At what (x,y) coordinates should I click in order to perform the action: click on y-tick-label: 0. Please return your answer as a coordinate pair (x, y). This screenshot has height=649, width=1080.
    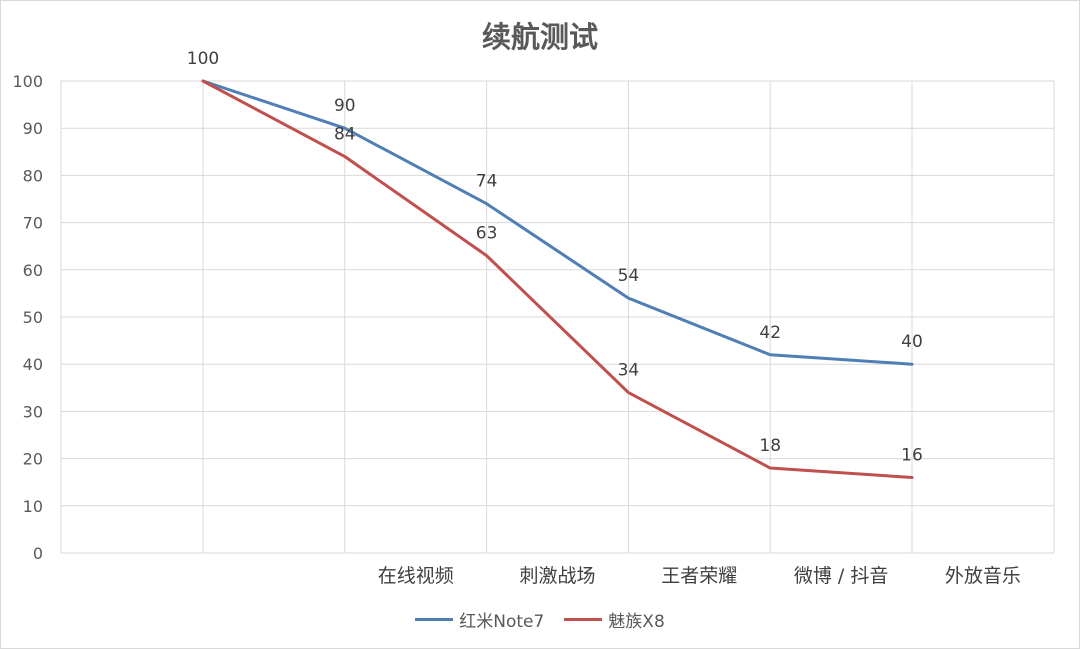
    Looking at the image, I should click on (38, 553).